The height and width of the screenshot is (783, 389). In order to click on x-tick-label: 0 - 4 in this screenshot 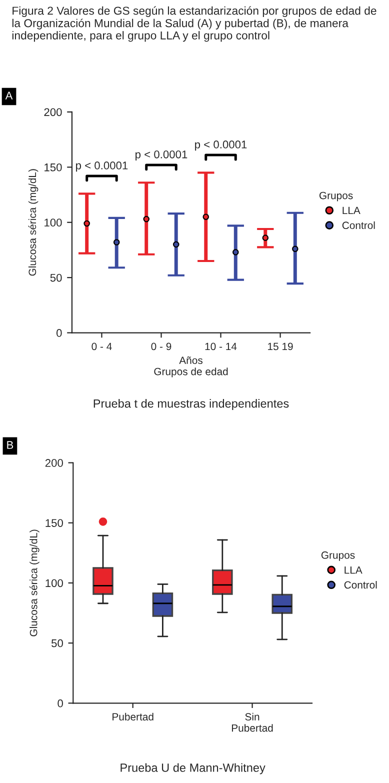, I will do `click(102, 346)`.